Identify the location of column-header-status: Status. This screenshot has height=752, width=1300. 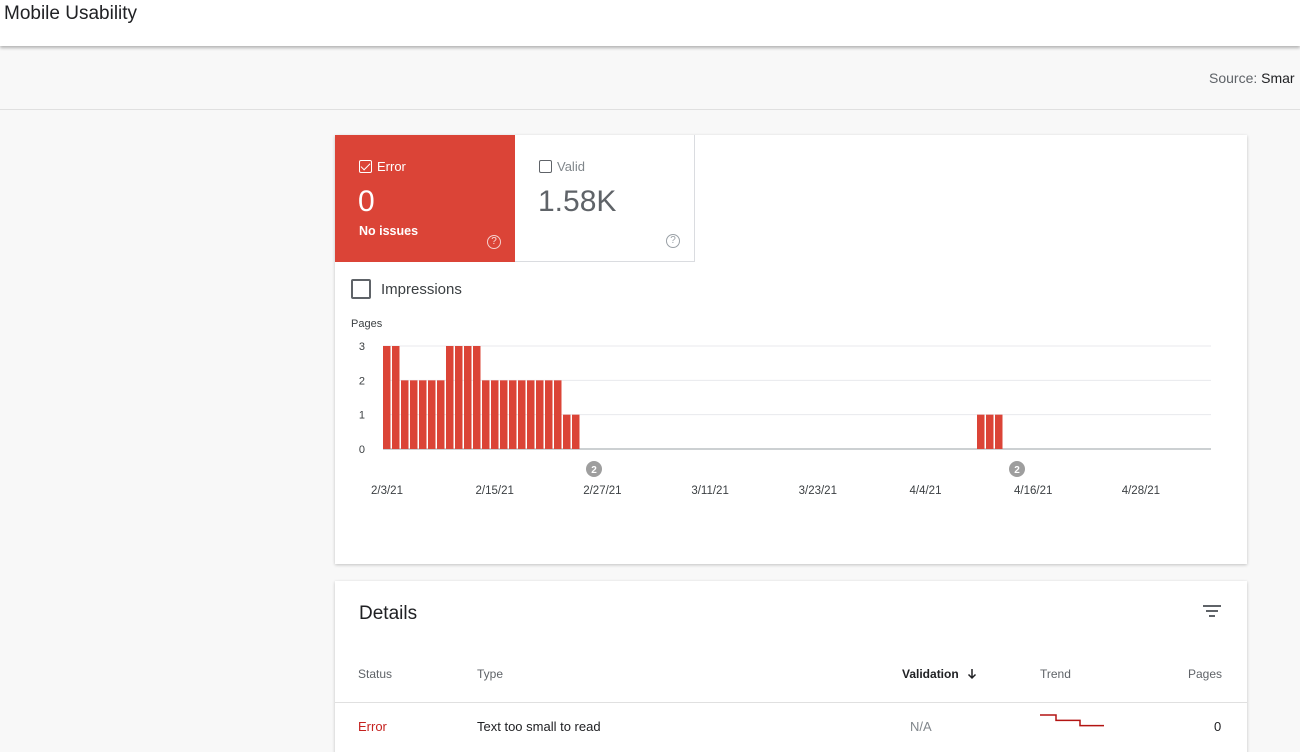
(375, 674).